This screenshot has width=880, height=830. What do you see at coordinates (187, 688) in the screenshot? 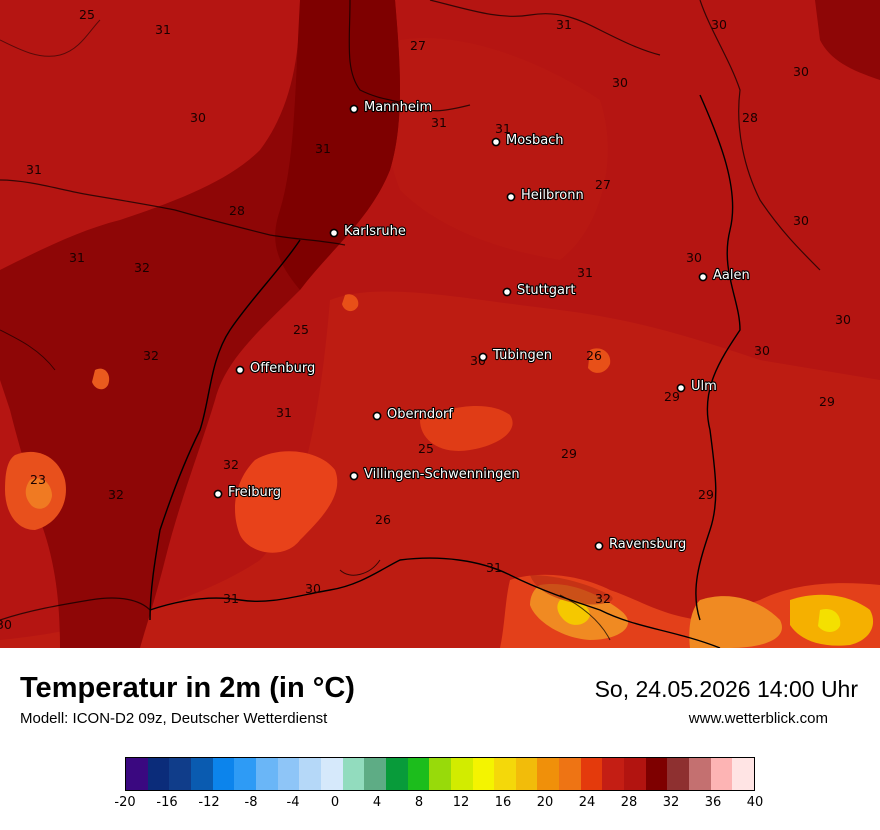
I see `map-title: Temperatur in 2m (in °C)` at bounding box center [187, 688].